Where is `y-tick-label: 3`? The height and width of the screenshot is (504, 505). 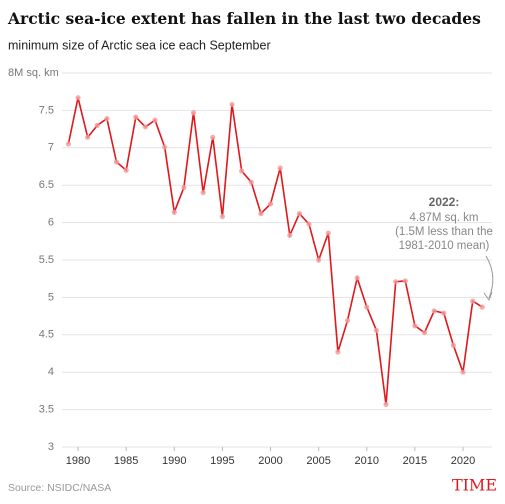
y-tick-label: 3 is located at coordinates (51, 447).